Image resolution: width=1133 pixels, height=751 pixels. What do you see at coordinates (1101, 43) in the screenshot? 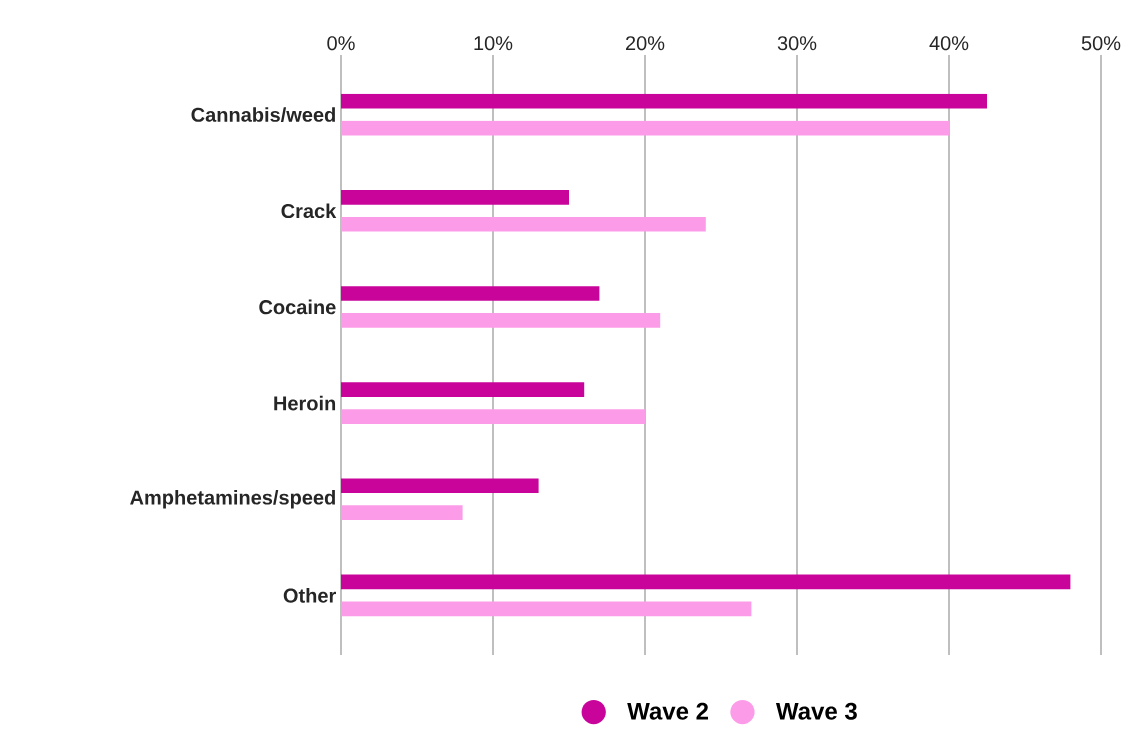
I see `x-tick-label: 50%` at bounding box center [1101, 43].